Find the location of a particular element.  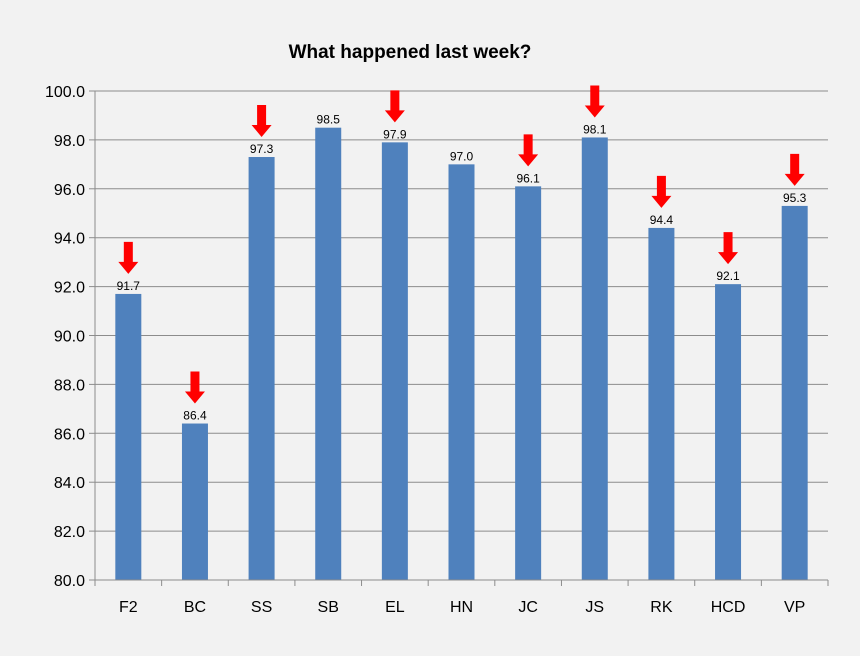

x-axis-ticks: F2 BC SS SB EL HN JC JS RK HCD VP is located at coordinates (462, 607).